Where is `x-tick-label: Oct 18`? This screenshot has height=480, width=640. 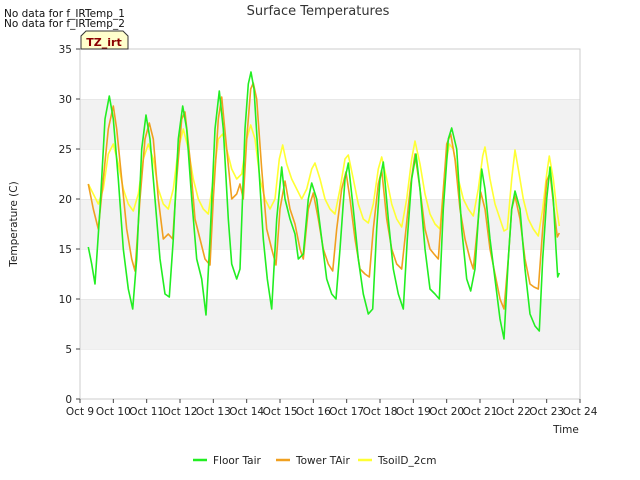 x-tick-label: Oct 18 is located at coordinates (380, 412).